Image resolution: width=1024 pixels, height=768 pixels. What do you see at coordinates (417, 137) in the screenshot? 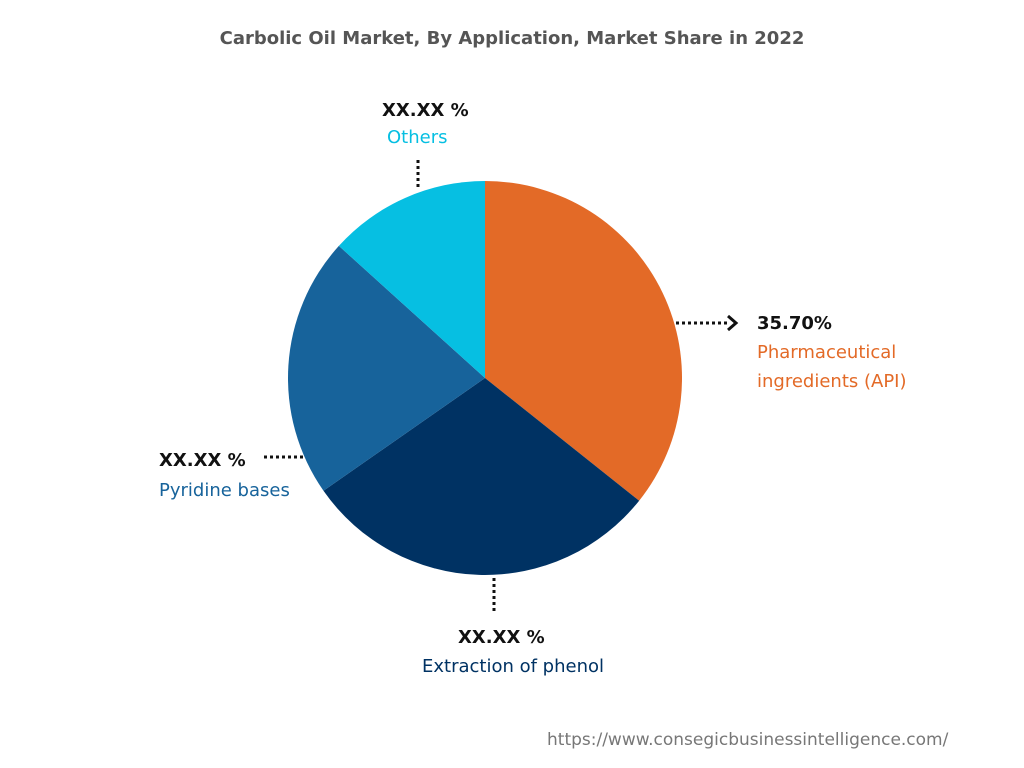
I see `category-label: Others` at bounding box center [417, 137].